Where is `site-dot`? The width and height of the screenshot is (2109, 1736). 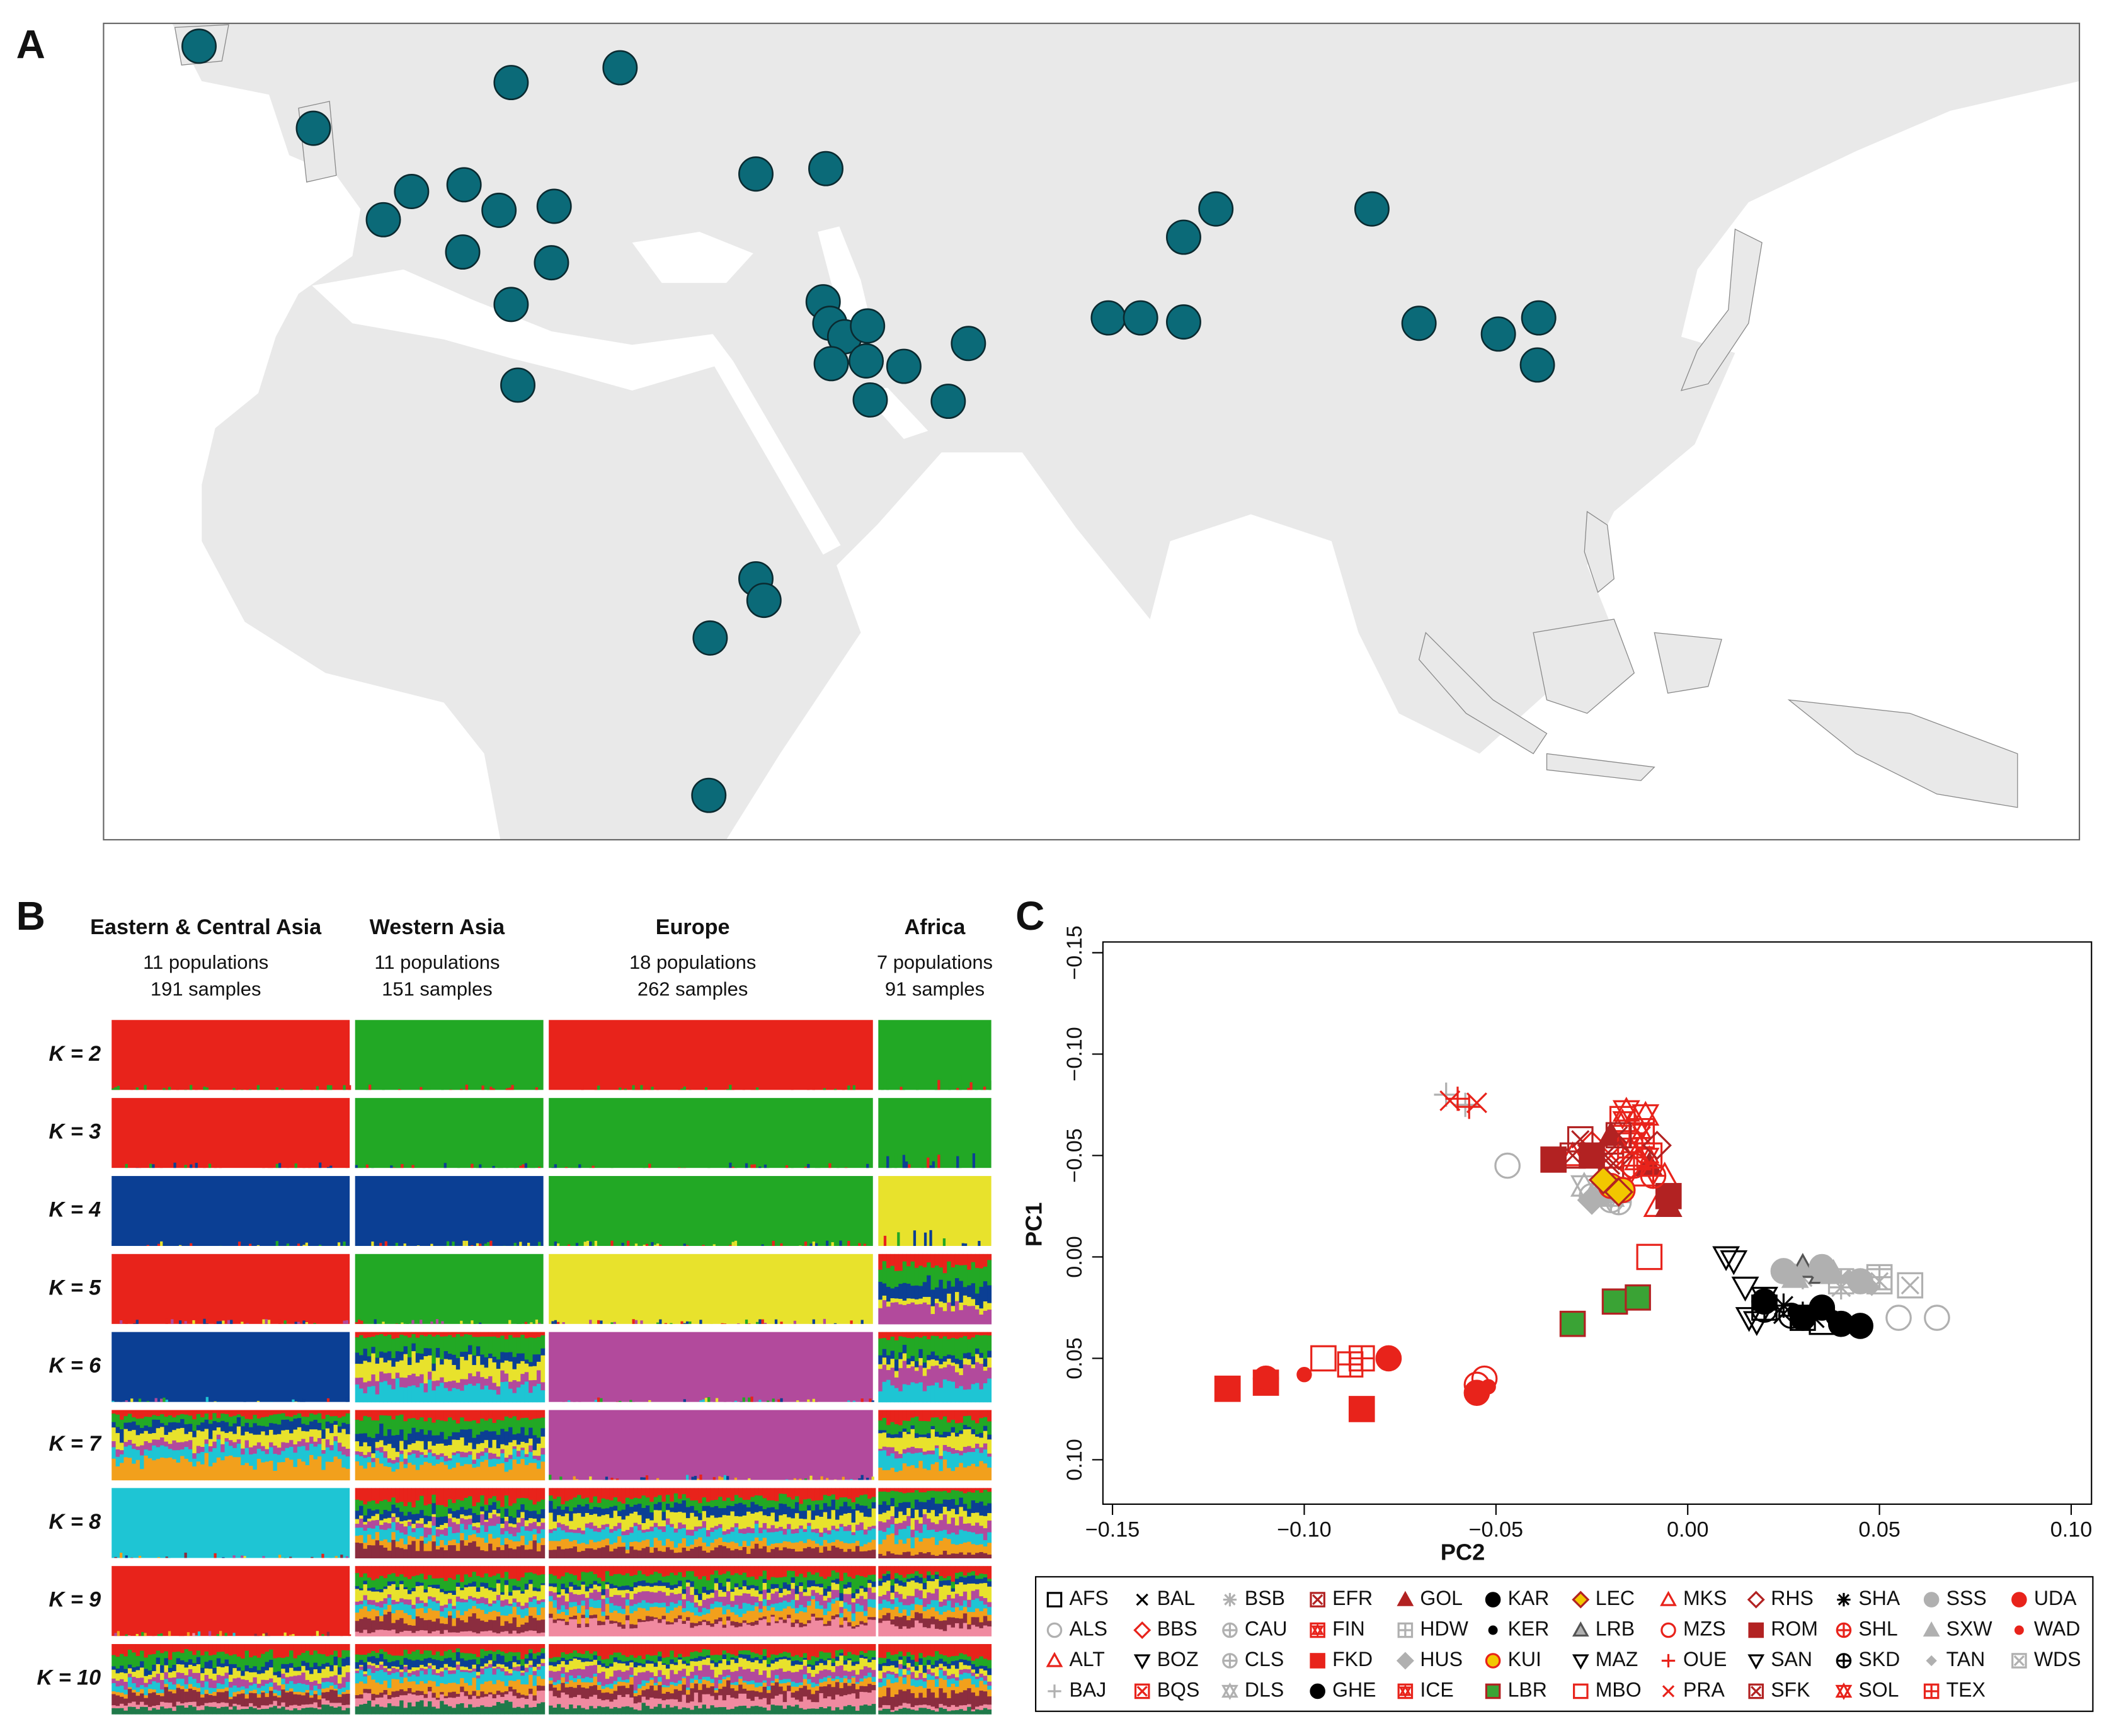 site-dot is located at coordinates (518, 385).